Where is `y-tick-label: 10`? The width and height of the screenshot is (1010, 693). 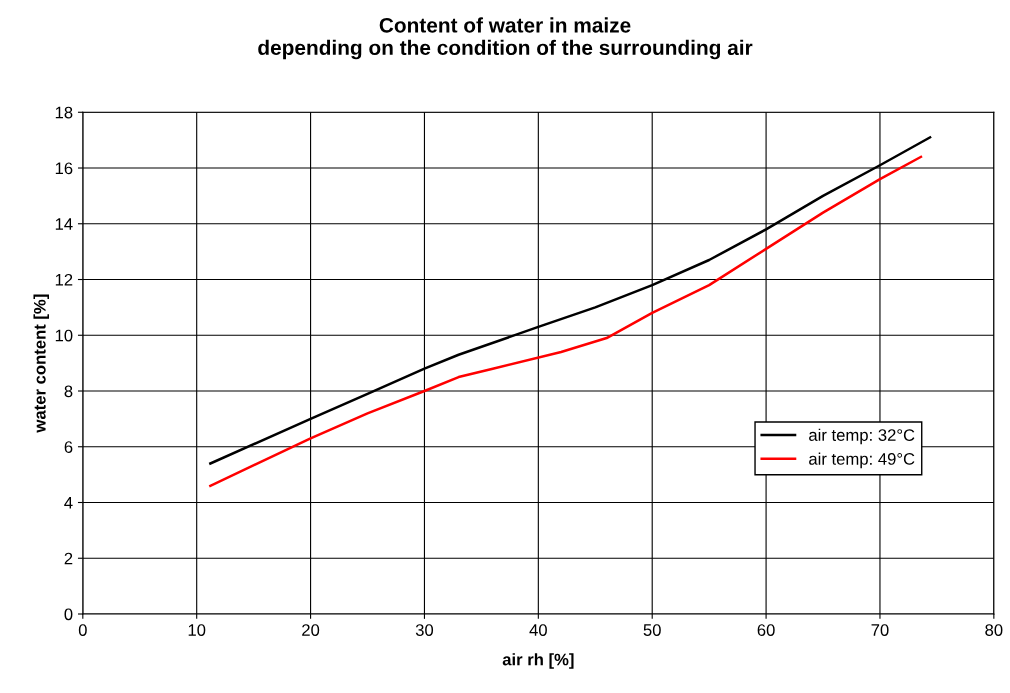
y-tick-label: 10 is located at coordinates (64, 335).